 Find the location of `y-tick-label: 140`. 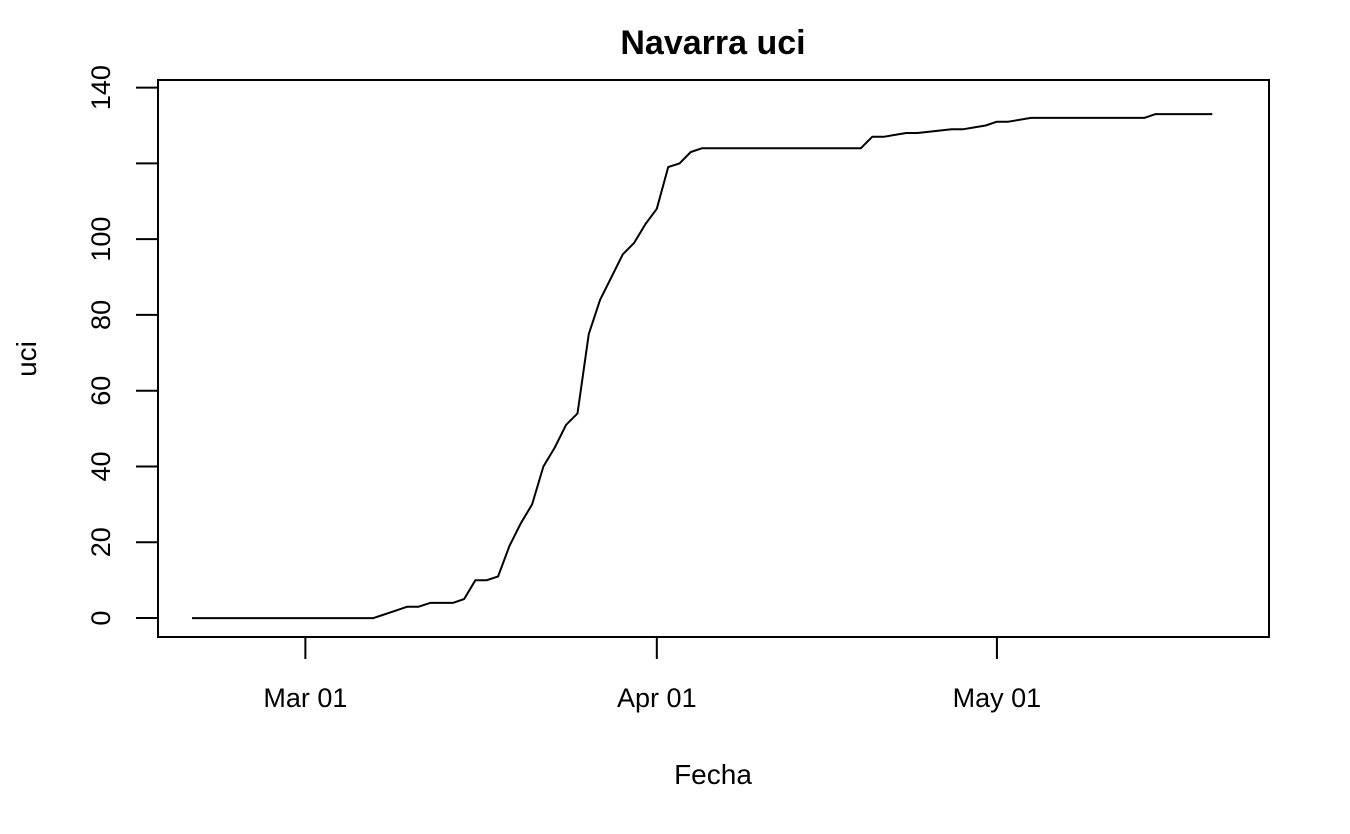

y-tick-label: 140 is located at coordinates (101, 87).